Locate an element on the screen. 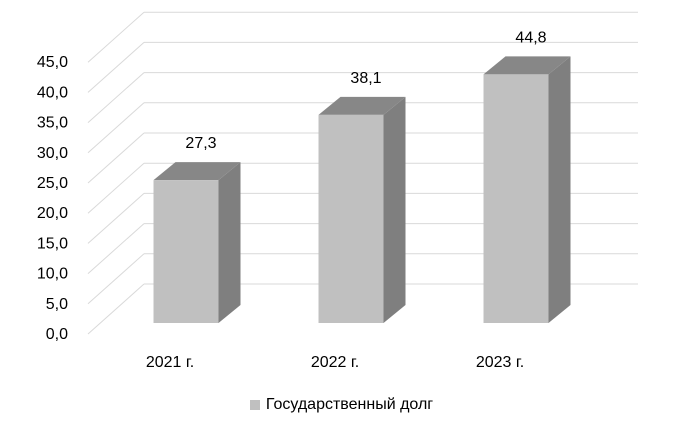 Image resolution: width=683 pixels, height=430 pixels. y-tick-label: 30,0 is located at coordinates (52, 153).